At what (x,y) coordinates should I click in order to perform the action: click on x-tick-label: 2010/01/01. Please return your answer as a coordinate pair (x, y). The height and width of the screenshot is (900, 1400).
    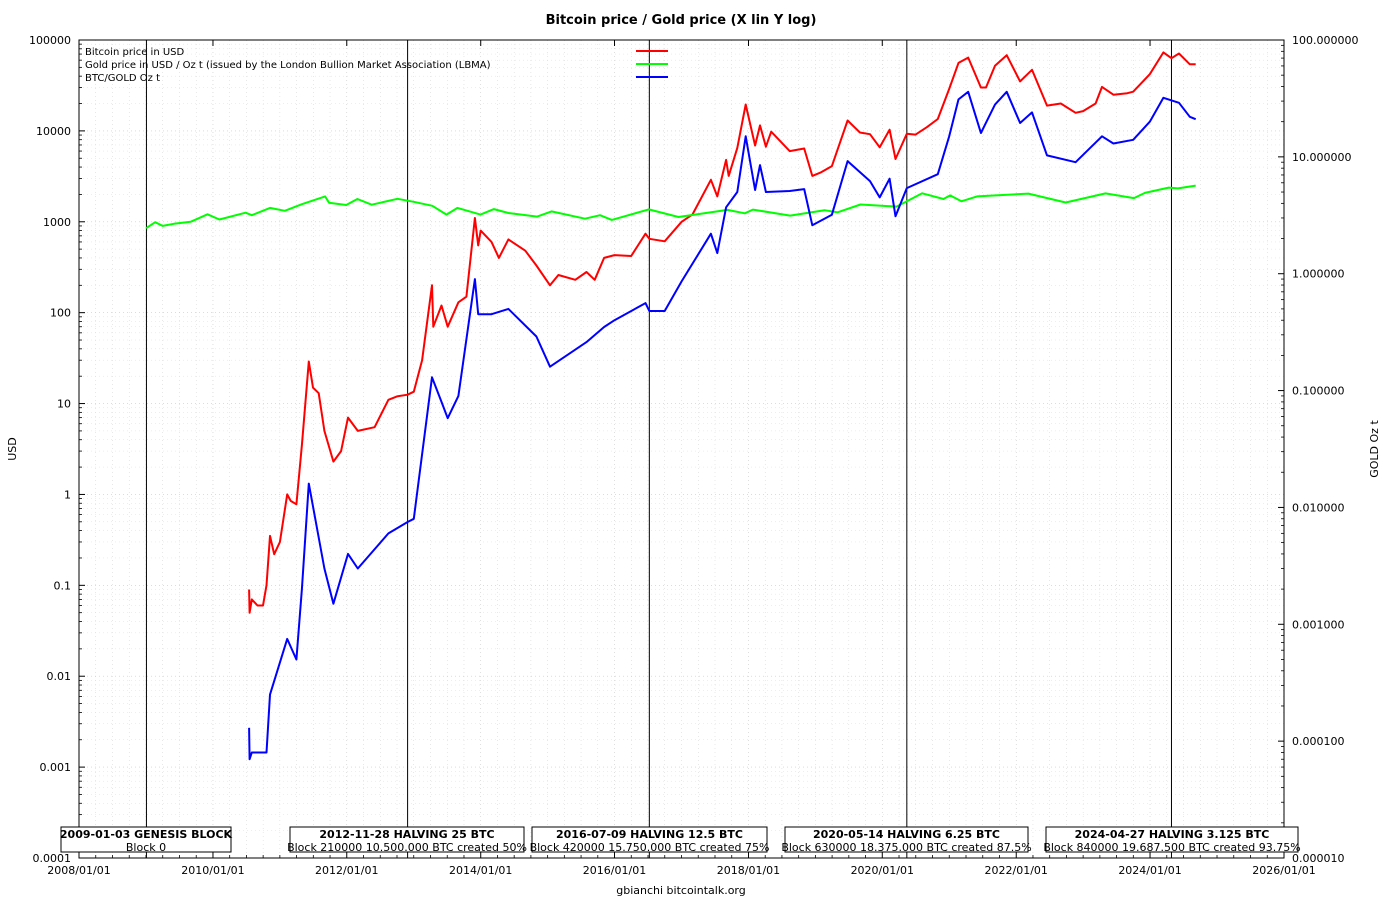
    Looking at the image, I should click on (212, 870).